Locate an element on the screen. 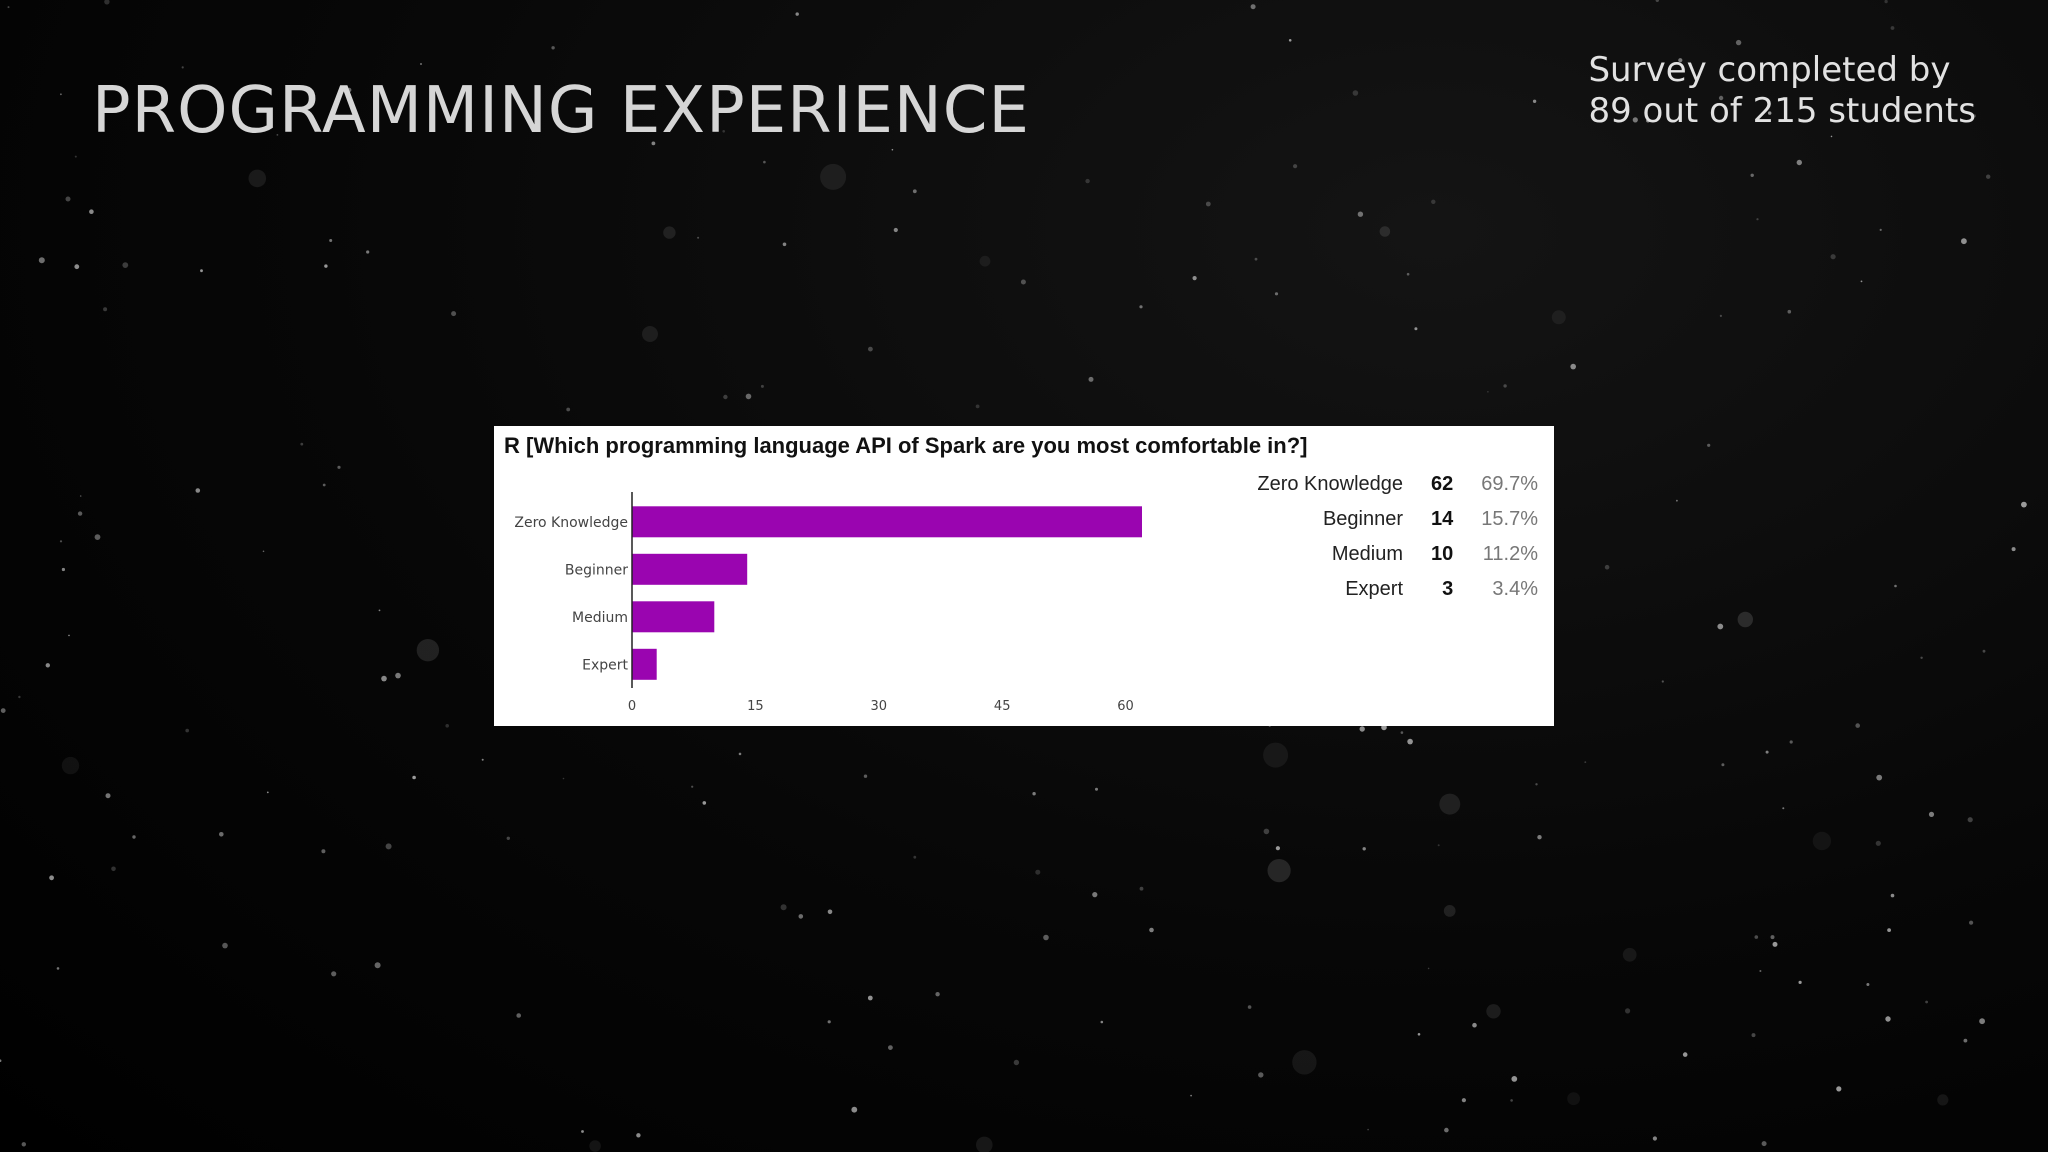 This screenshot has width=2048, height=1152. x-tick-label: 45 is located at coordinates (1002, 706).